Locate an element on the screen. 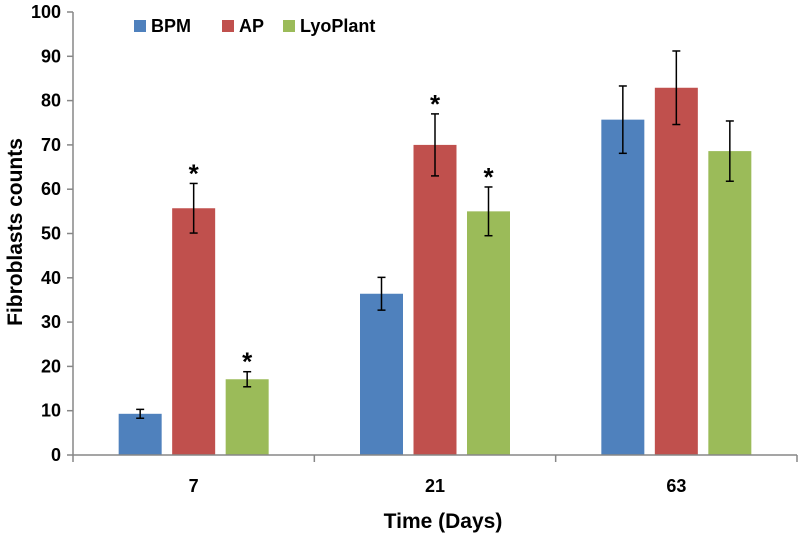 The height and width of the screenshot is (534, 807). y-tick-label: 100 is located at coordinates (46, 12).